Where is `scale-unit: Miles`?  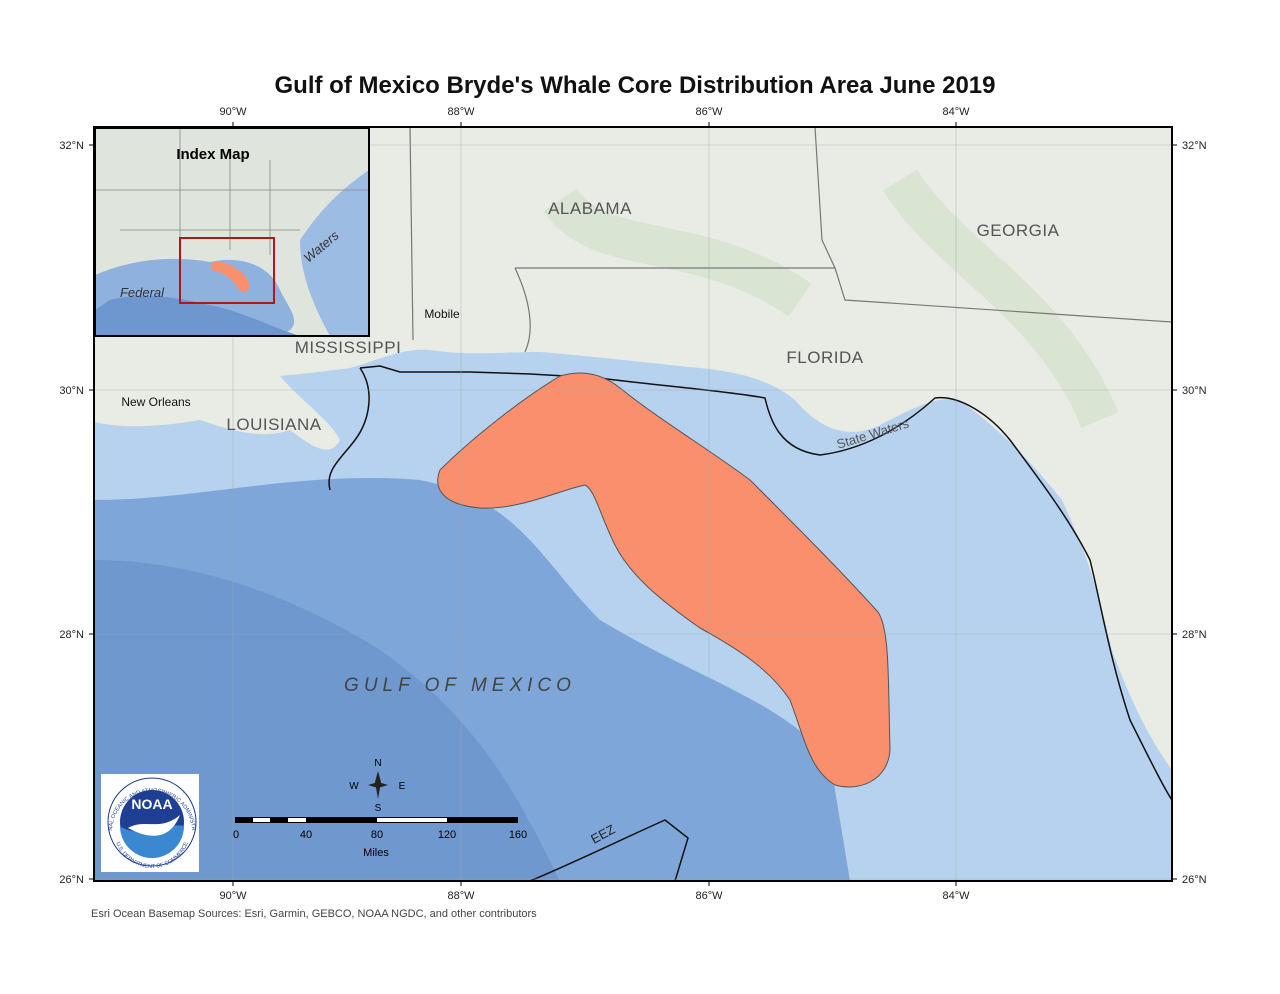
scale-unit: Miles is located at coordinates (376, 853).